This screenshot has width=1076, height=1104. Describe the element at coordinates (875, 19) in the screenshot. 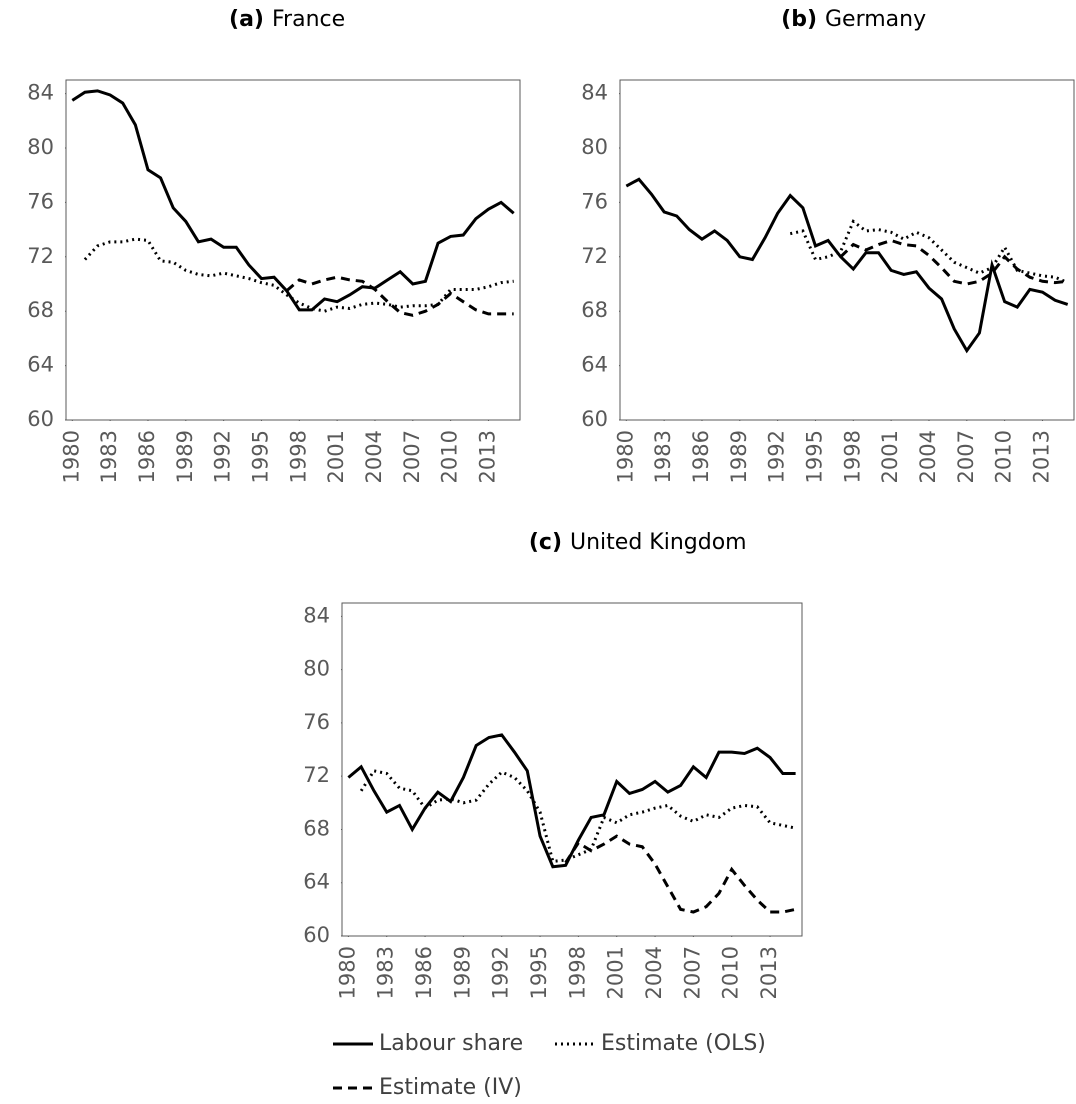

I see `panel-title: Germany` at that location.